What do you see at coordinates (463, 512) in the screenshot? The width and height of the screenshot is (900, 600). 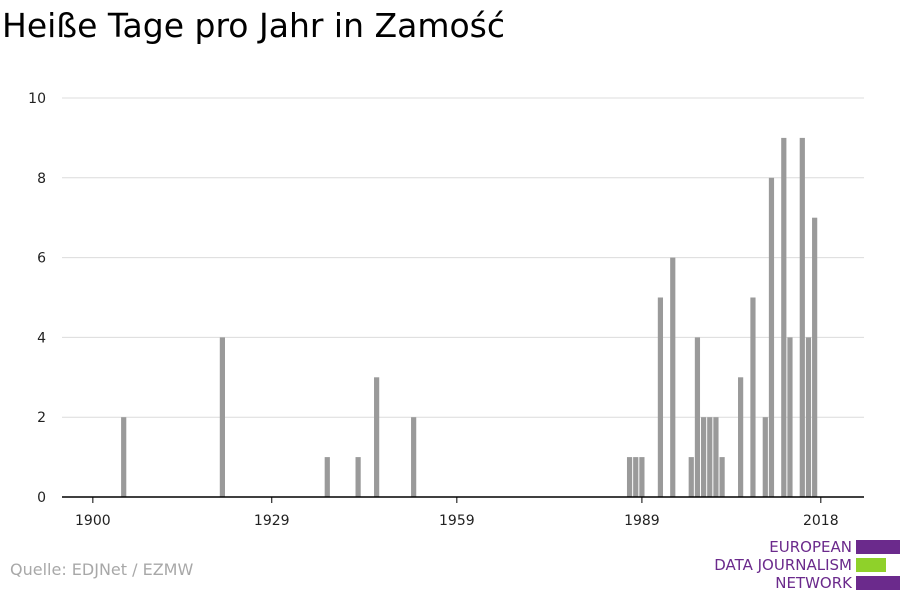 I see `x-axis: 1900 1929 1959 1989 2018` at bounding box center [463, 512].